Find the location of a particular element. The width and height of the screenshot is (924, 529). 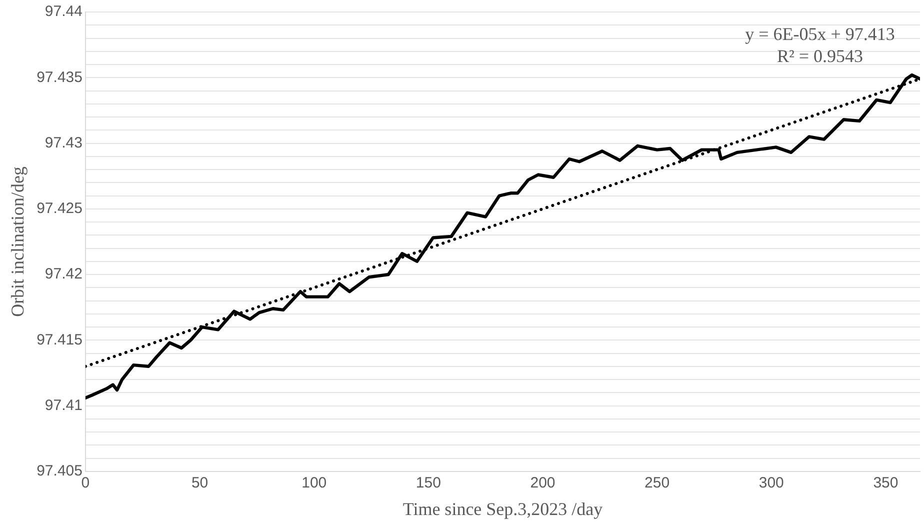

y-tick-label: 97.415 is located at coordinates (59, 339).